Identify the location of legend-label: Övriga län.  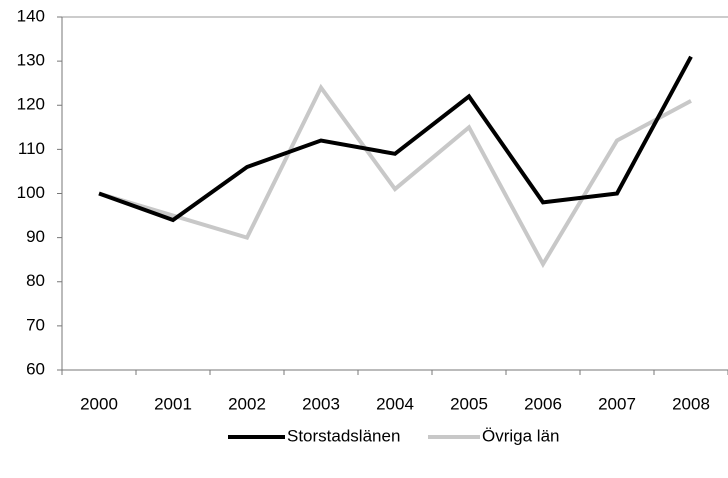
(520, 435).